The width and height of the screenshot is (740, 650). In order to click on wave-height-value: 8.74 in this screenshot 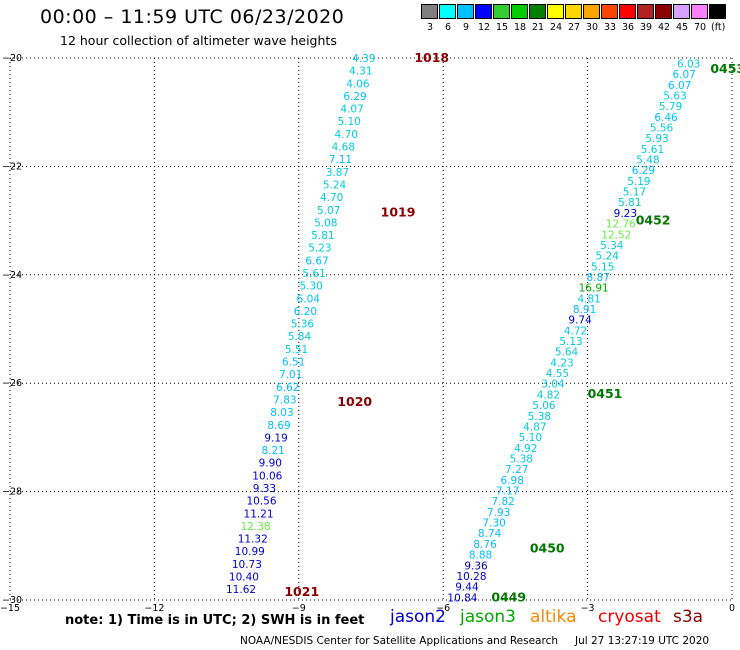, I will do `click(490, 534)`.